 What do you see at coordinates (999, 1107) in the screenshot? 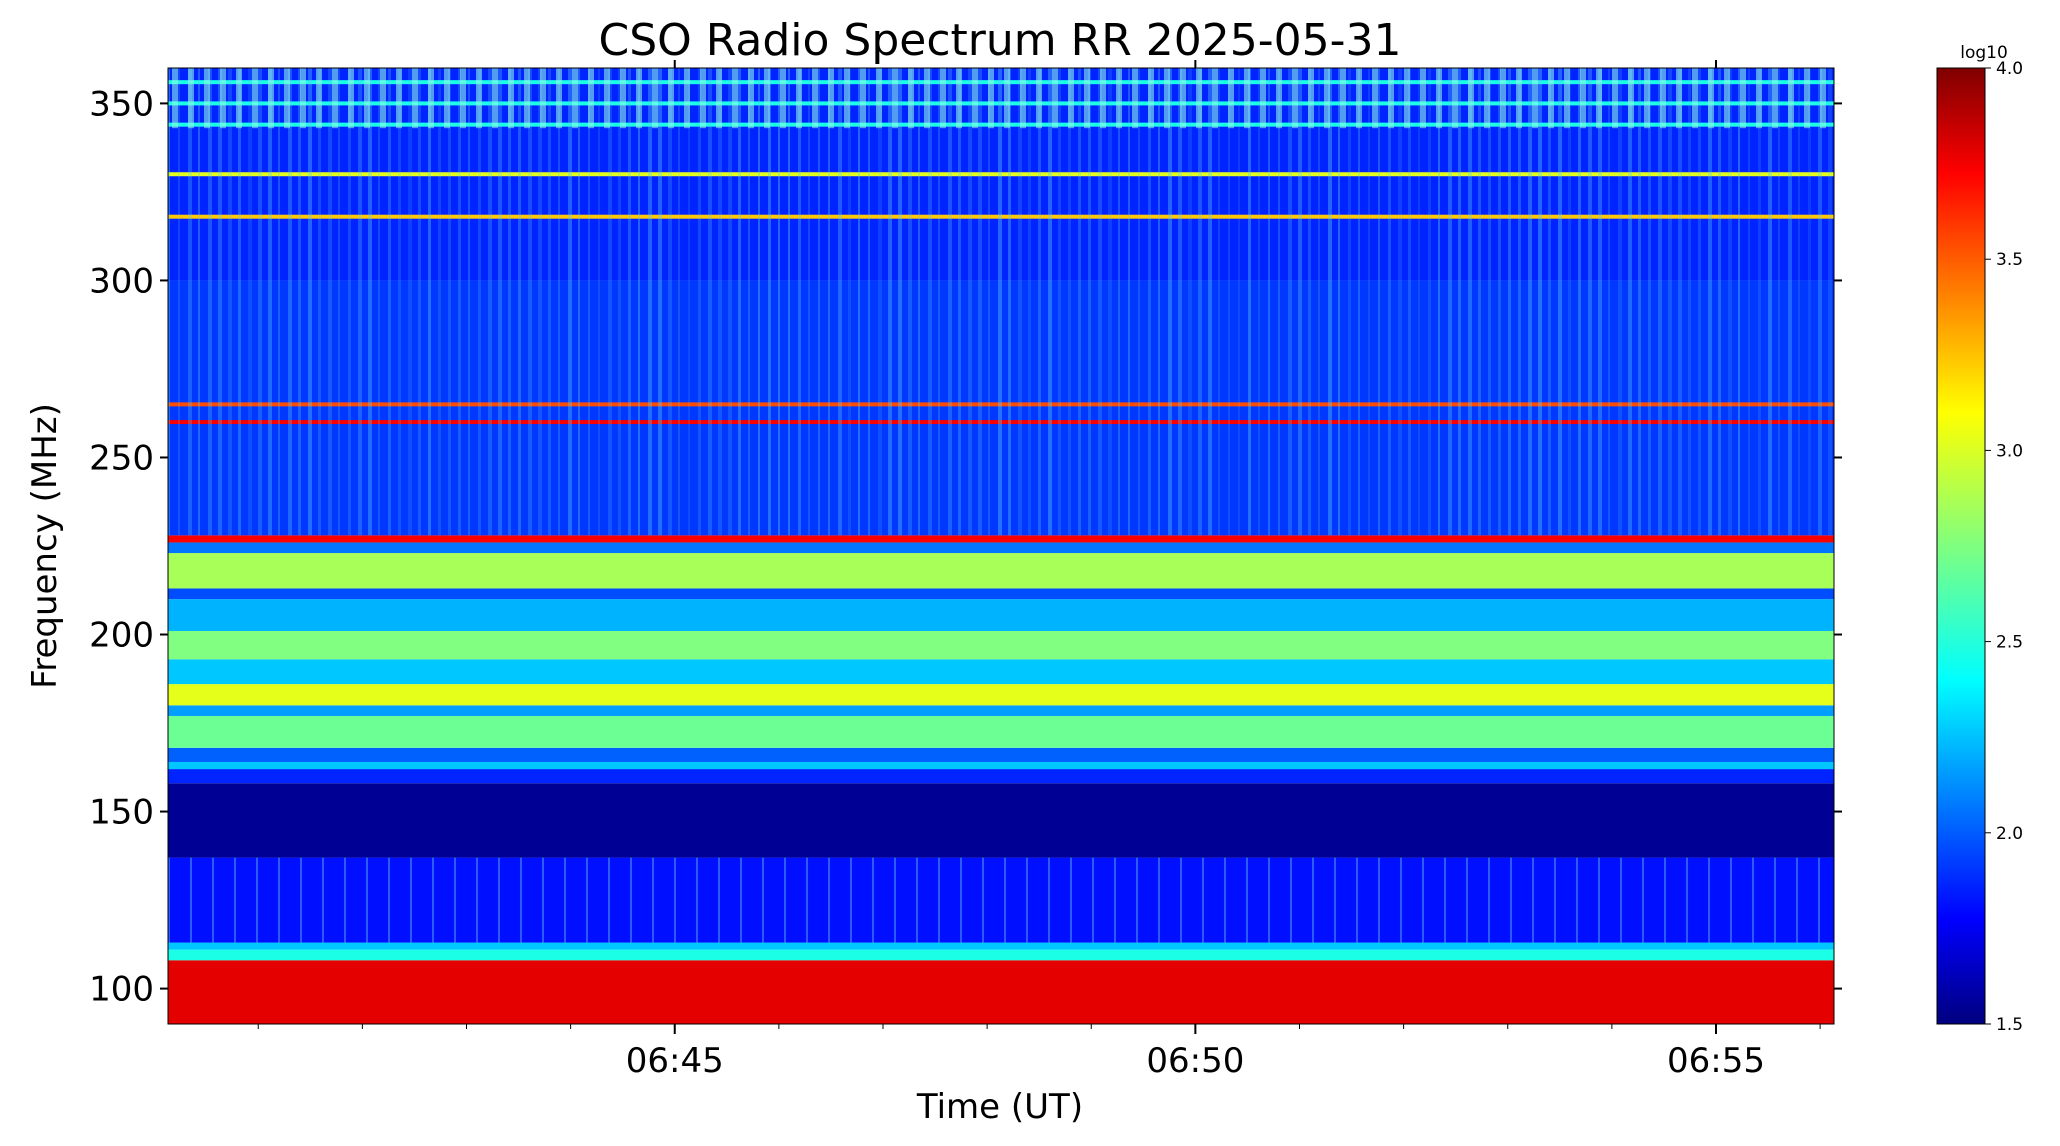
I see `x-axis-label: Time (UT)` at bounding box center [999, 1107].